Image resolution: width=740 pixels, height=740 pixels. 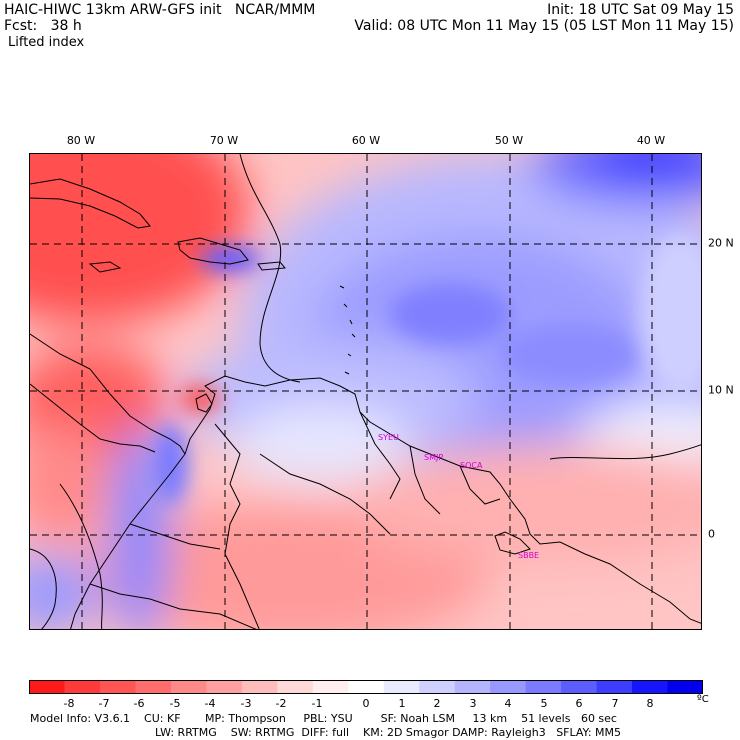 What do you see at coordinates (210, 703) in the screenshot?
I see `legend-label: -4` at bounding box center [210, 703].